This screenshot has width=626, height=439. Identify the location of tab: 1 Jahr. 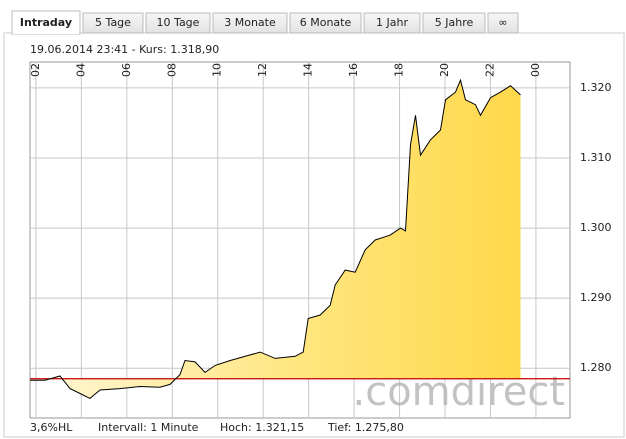
(392, 23).